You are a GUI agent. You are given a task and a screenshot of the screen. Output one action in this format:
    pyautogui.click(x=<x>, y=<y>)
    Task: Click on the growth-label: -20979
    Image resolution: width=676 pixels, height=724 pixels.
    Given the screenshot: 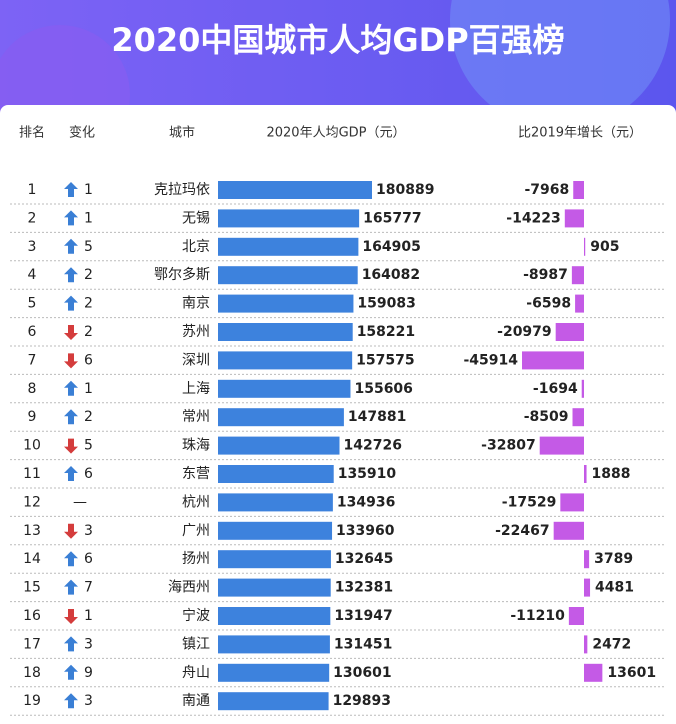 What is the action you would take?
    pyautogui.click(x=524, y=332)
    